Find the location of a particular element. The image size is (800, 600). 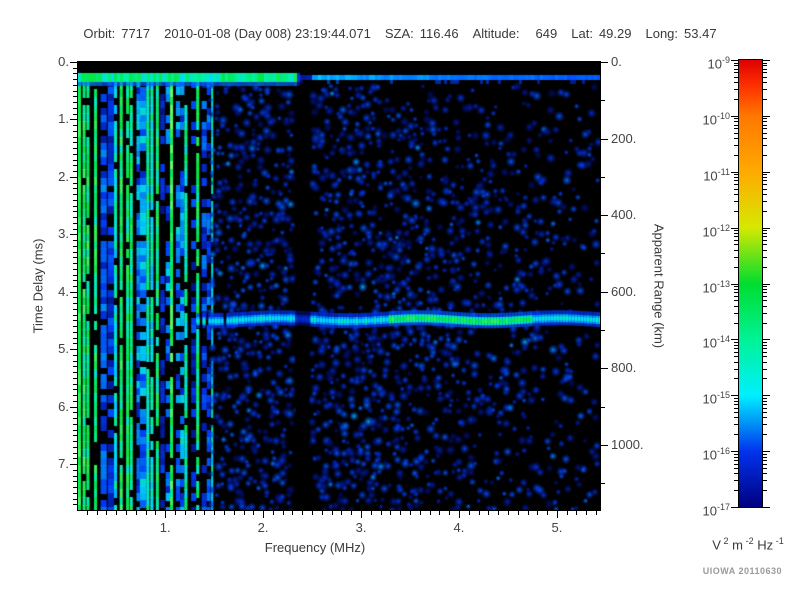

long-label: Long: is located at coordinates (662, 33).